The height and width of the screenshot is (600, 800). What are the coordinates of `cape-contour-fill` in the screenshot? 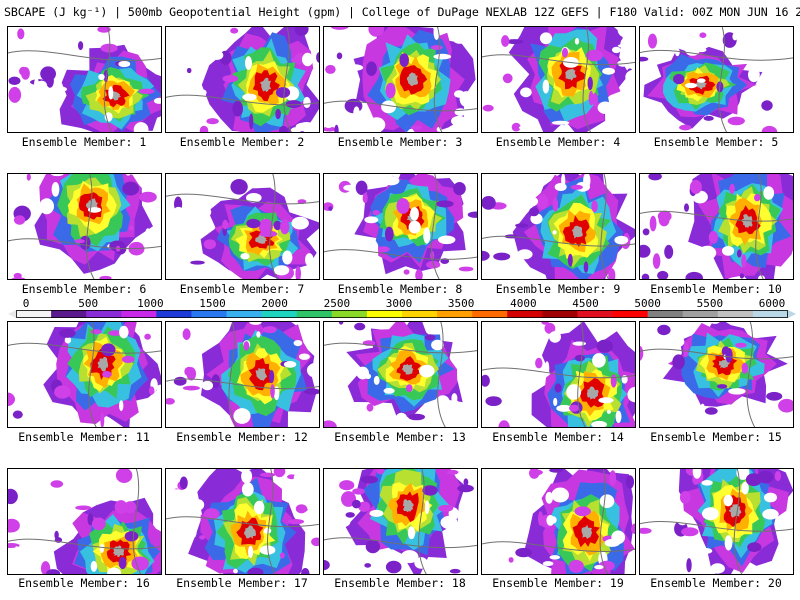 It's located at (577, 232).